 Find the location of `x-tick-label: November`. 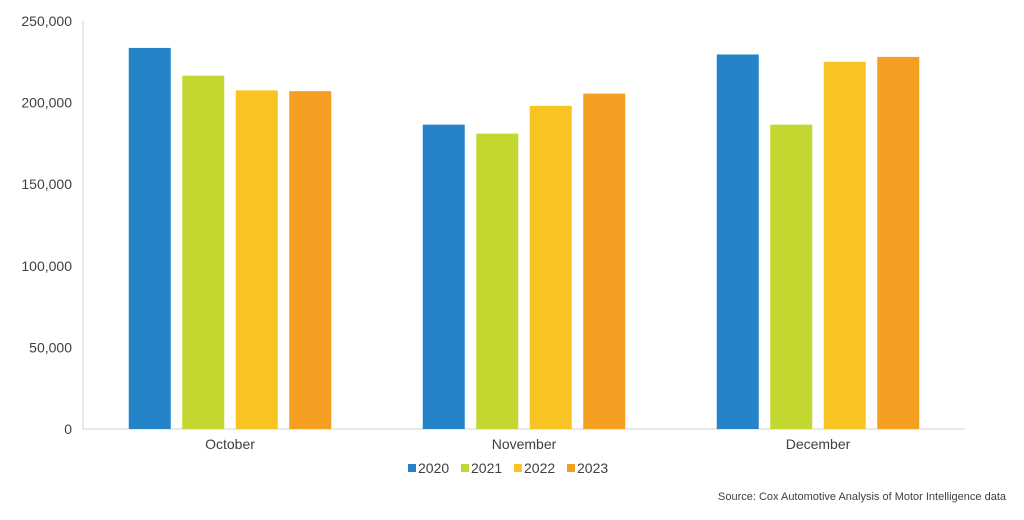

x-tick-label: November is located at coordinates (524, 444).